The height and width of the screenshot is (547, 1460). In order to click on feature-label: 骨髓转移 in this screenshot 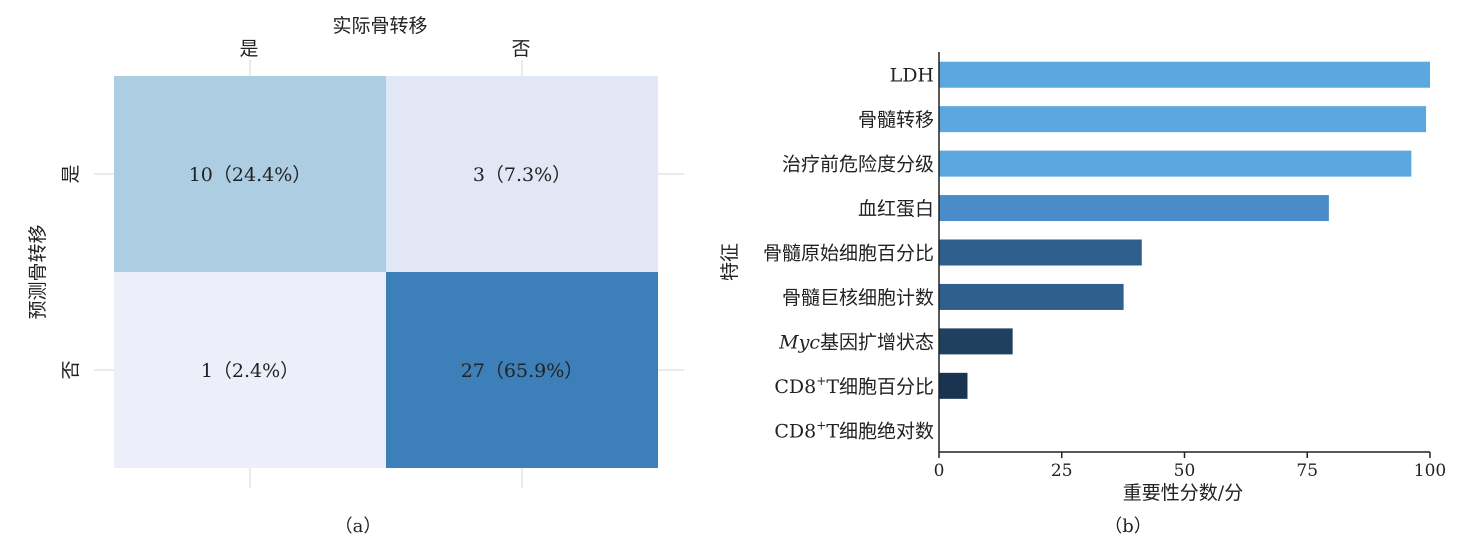, I will do `click(896, 120)`.